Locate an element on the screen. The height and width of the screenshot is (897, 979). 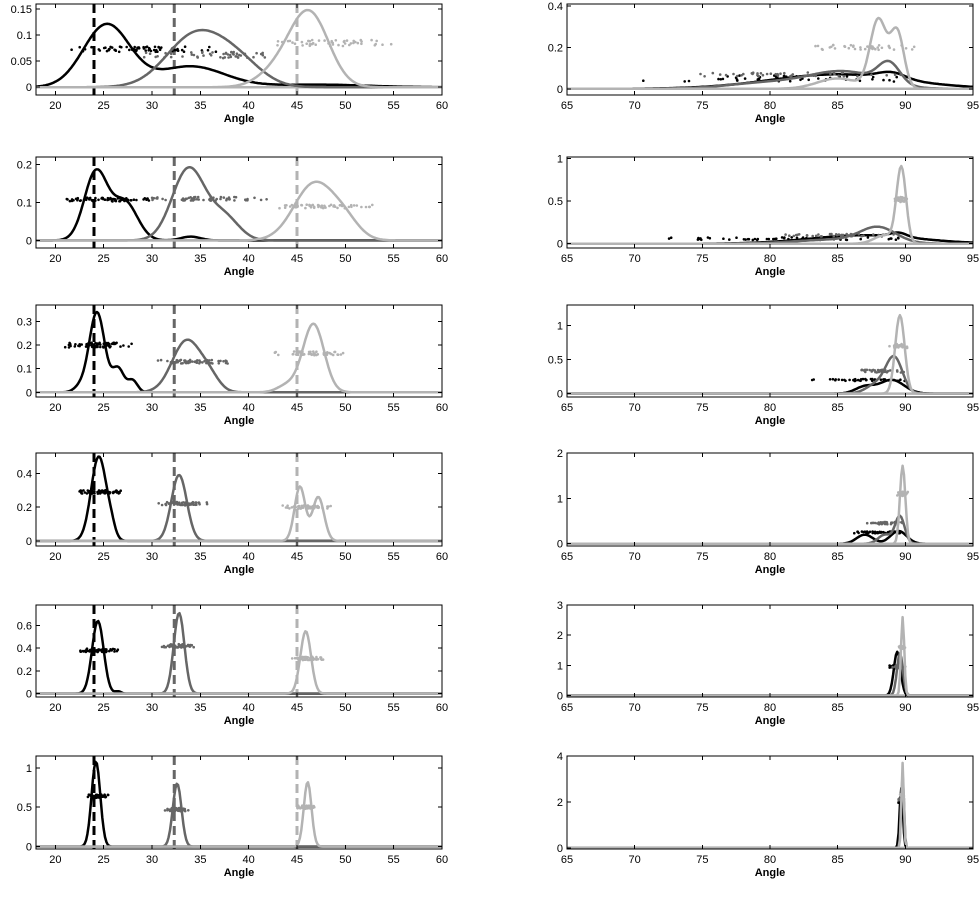
x-tick-label: 85 is located at coordinates (838, 860).